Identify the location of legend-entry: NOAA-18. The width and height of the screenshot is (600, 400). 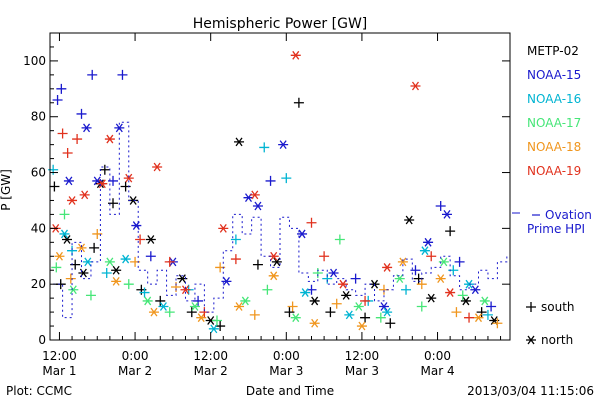
(554, 147).